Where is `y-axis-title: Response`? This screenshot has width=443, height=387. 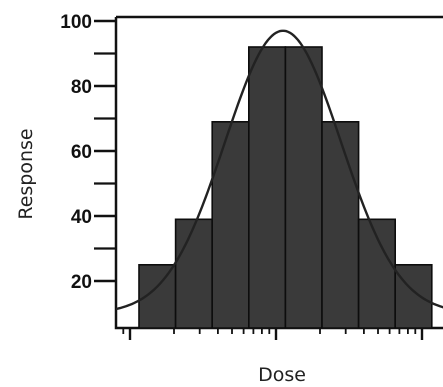 y-axis-title: Response is located at coordinates (26, 173).